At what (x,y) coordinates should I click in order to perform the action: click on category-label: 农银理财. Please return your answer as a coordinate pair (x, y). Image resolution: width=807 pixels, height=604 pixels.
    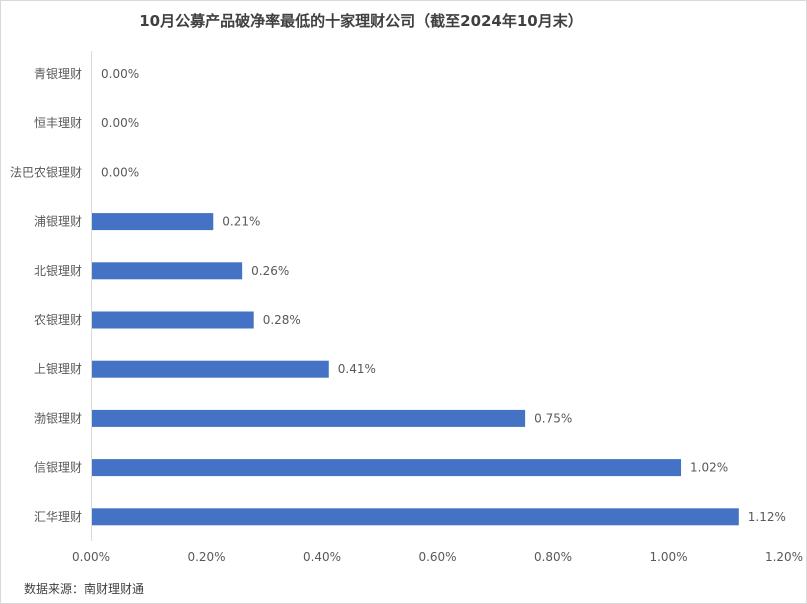
    Looking at the image, I should click on (58, 320).